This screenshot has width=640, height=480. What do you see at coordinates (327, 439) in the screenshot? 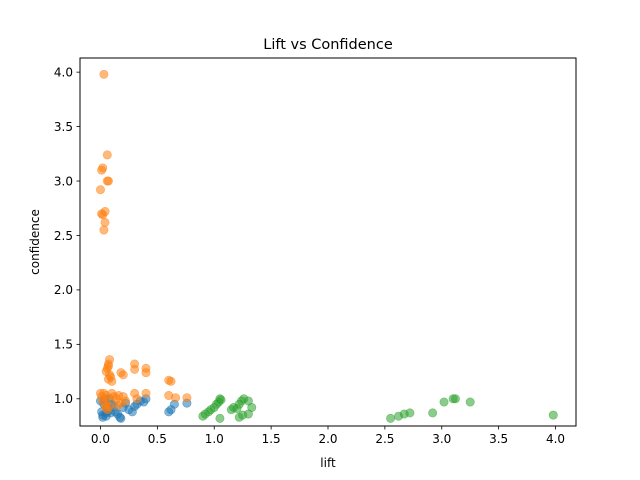
I see `x-tick-label: 2.0` at bounding box center [327, 439].